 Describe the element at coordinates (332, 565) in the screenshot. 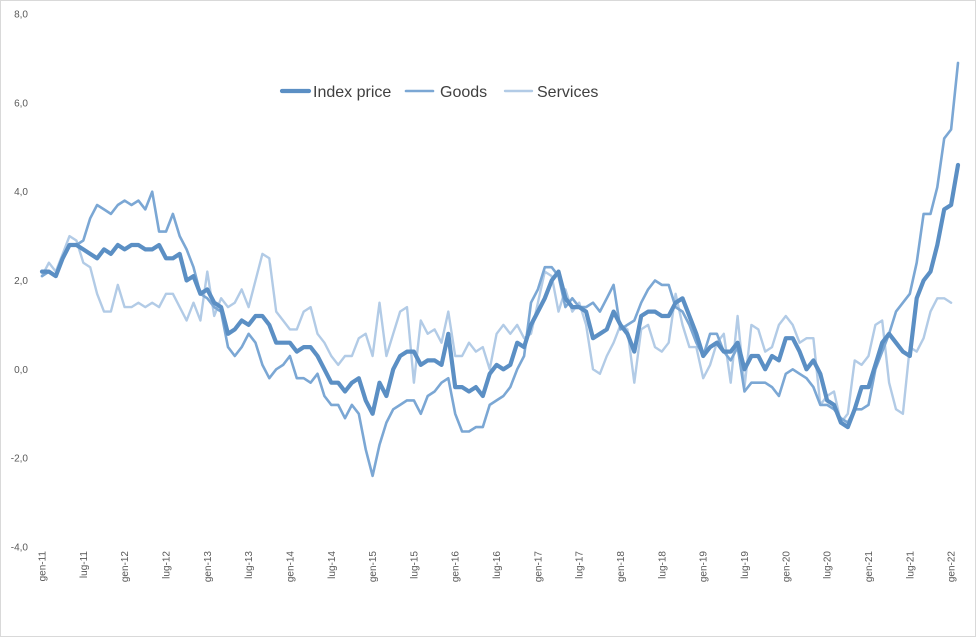

I see `x-tick-label: lug-14` at that location.